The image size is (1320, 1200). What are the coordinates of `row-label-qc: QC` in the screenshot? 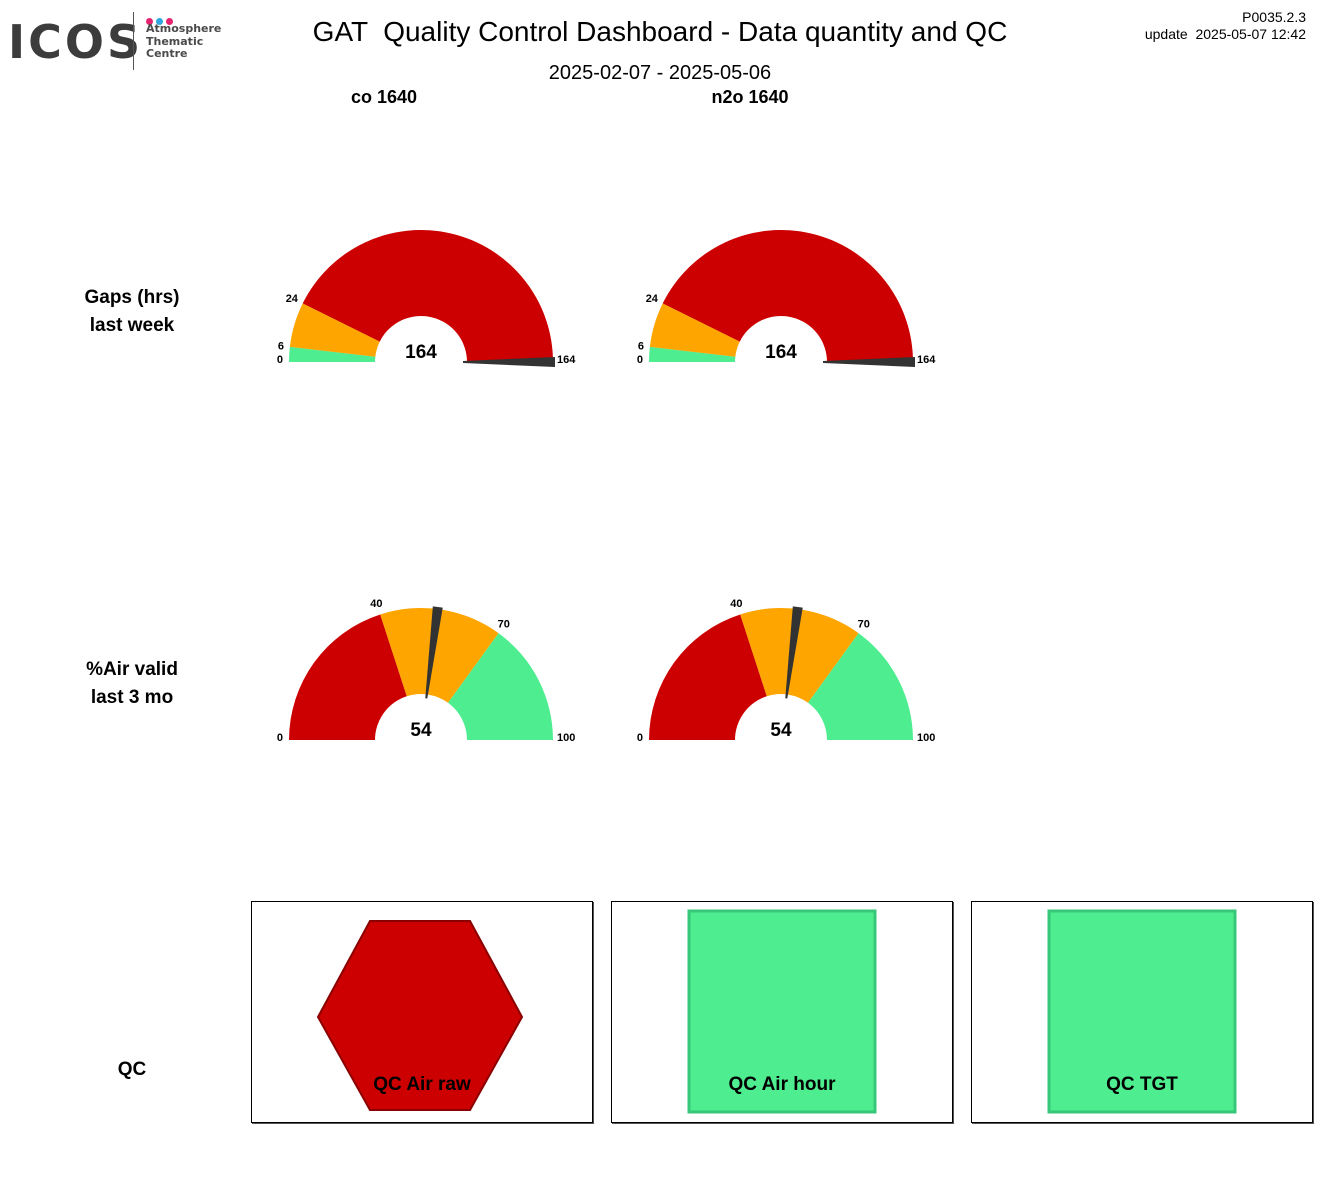 It's located at (132, 1070).